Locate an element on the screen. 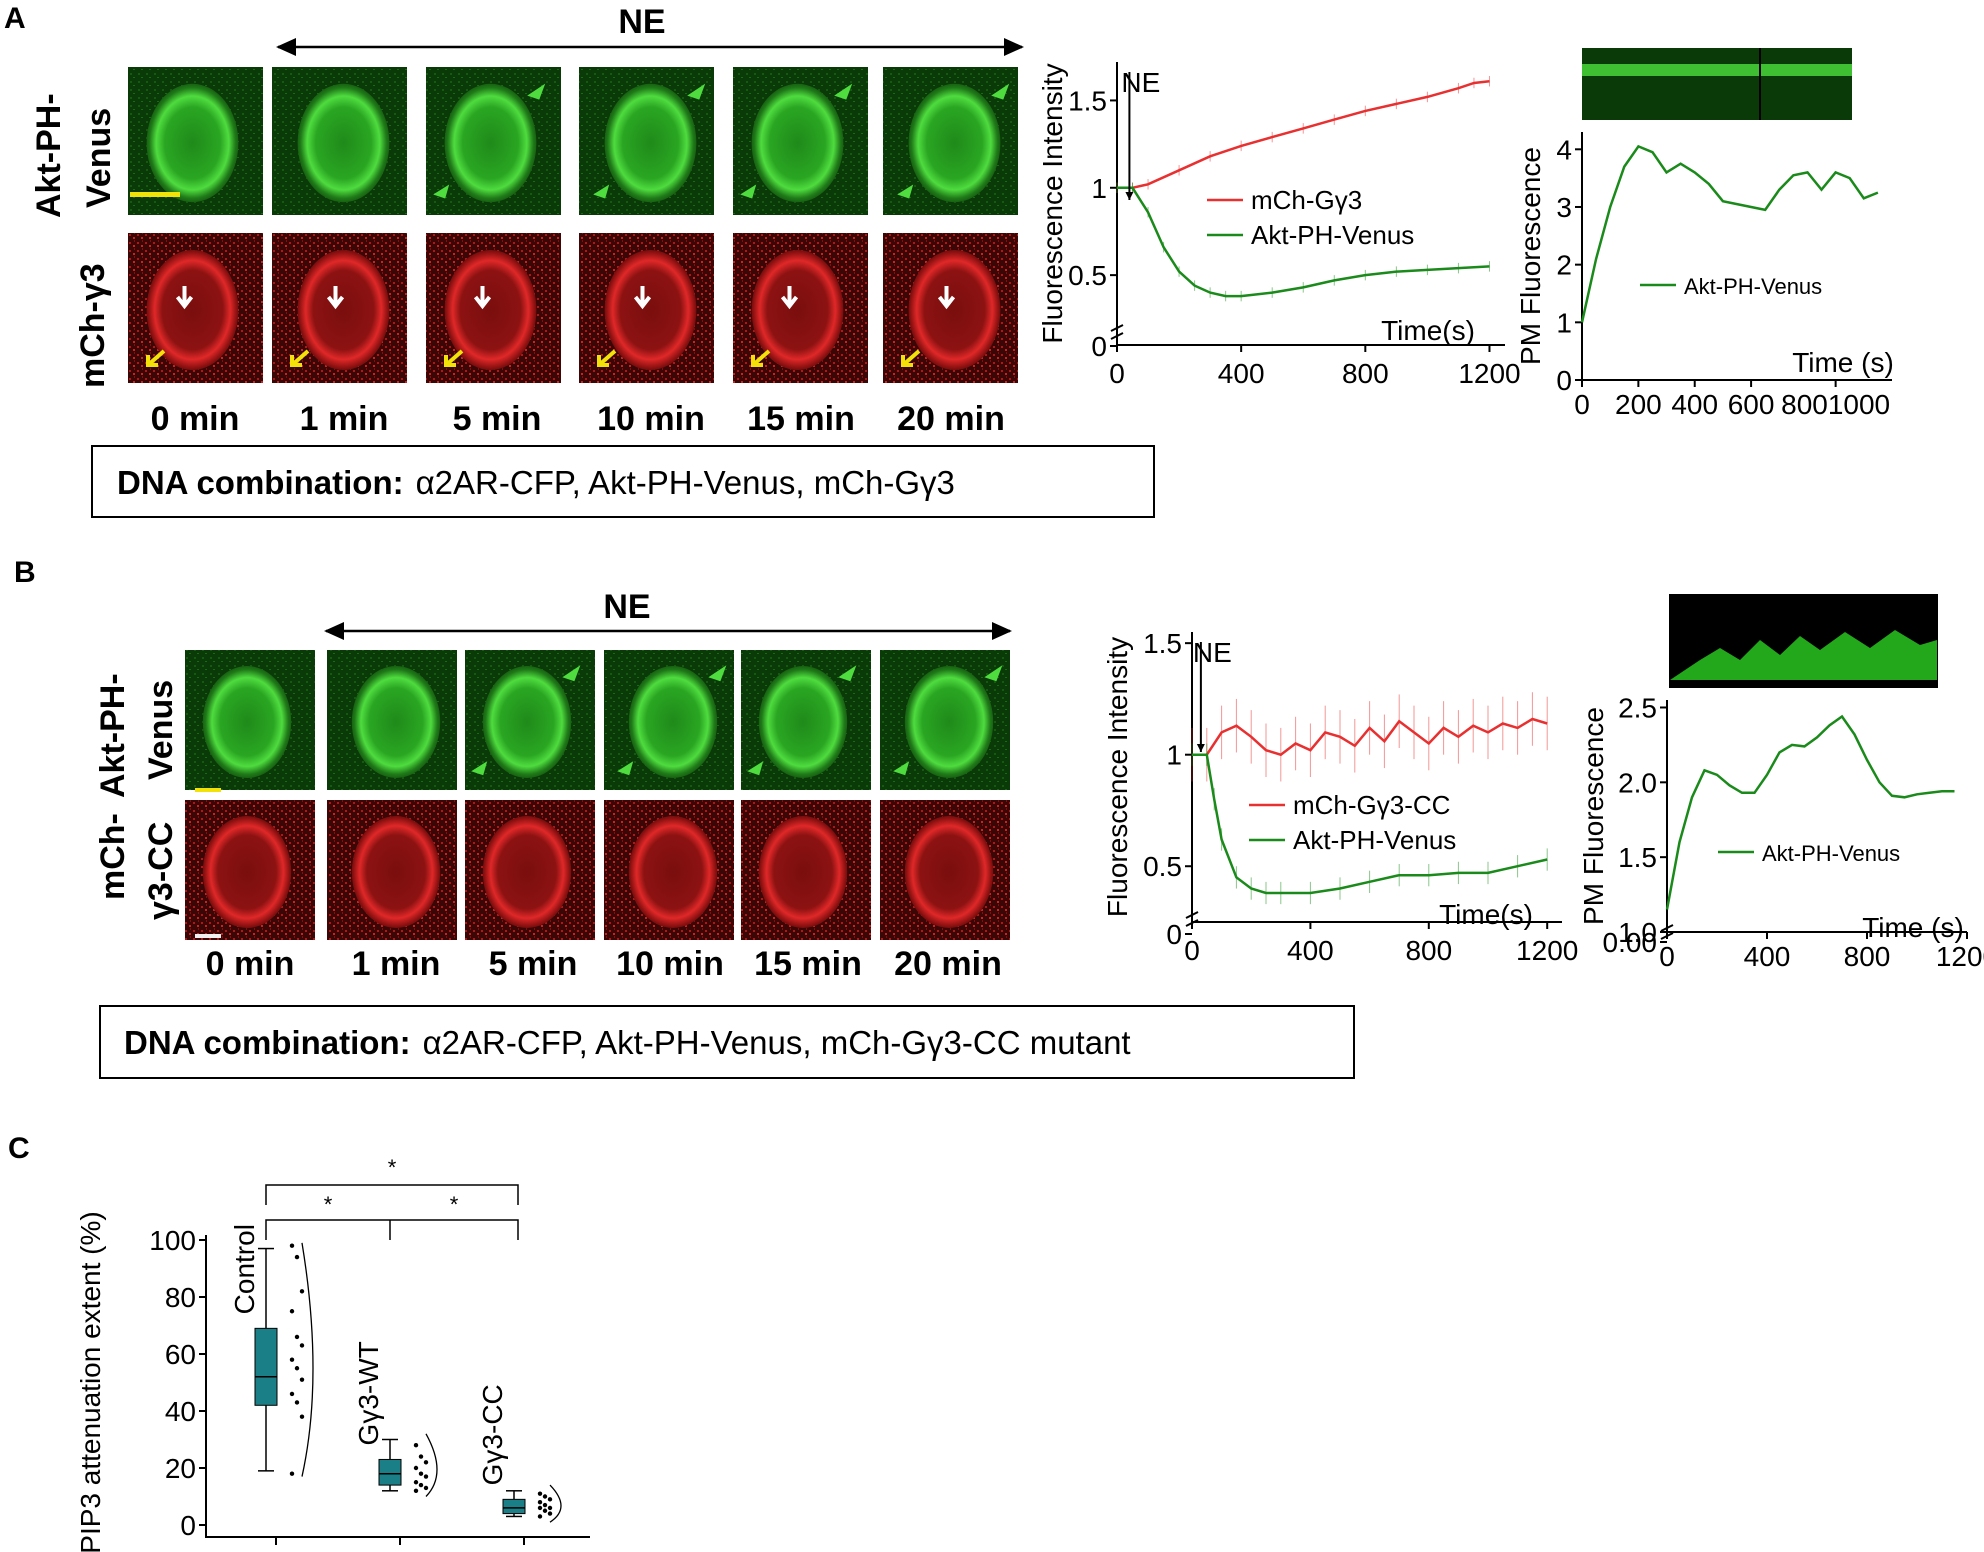 Image resolution: width=1984 pixels, height=1552 pixels. time-label-a-3: 10 min is located at coordinates (651, 419).